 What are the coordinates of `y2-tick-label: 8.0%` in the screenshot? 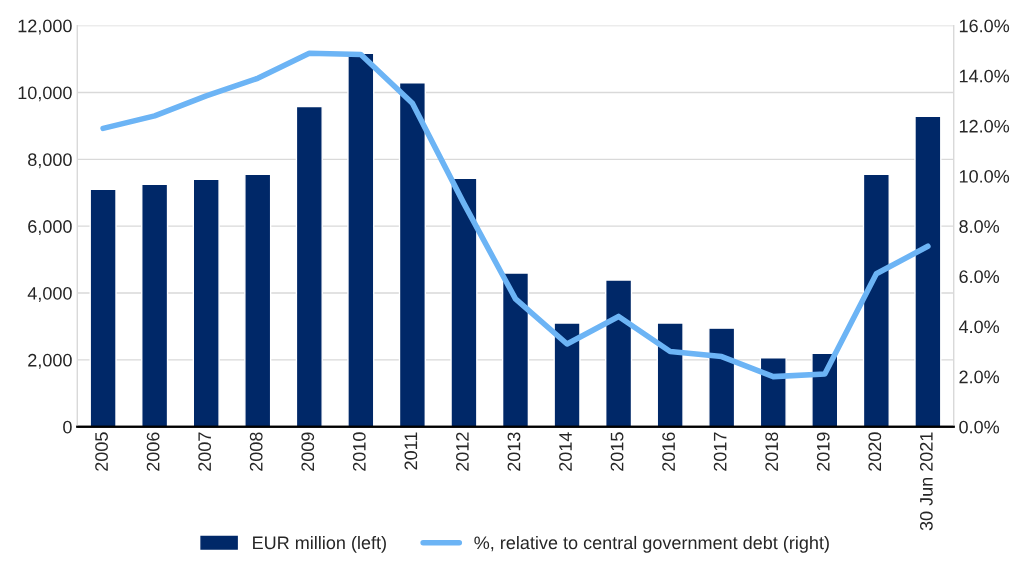 It's located at (979, 226).